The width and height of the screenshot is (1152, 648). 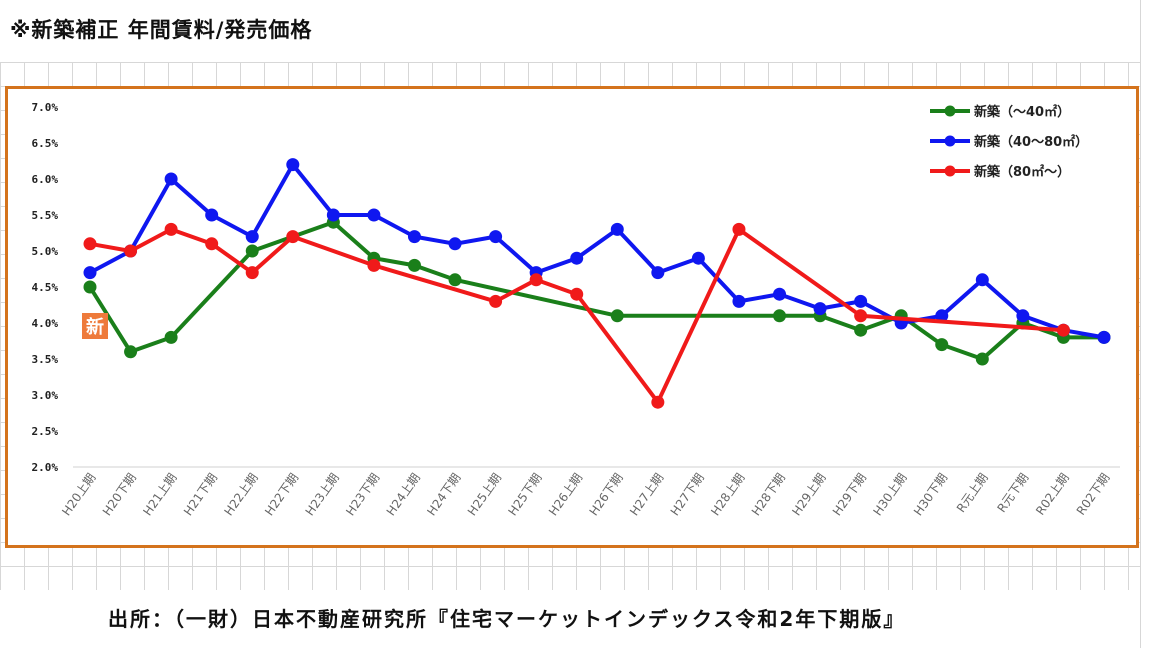 What do you see at coordinates (1093, 494) in the screenshot?
I see `x-tick-label: R02下期` at bounding box center [1093, 494].